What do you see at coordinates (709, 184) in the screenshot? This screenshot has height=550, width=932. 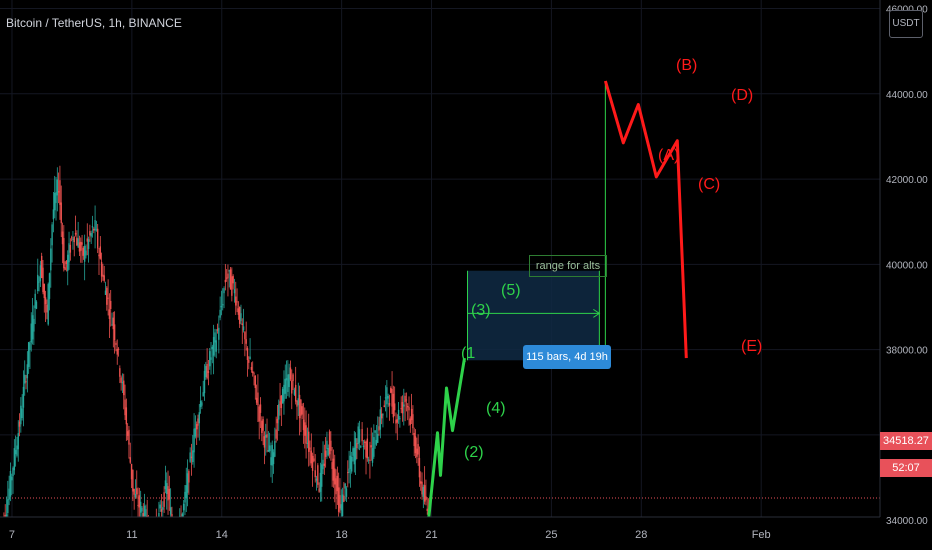 I see `wave-label-c: (C)` at bounding box center [709, 184].